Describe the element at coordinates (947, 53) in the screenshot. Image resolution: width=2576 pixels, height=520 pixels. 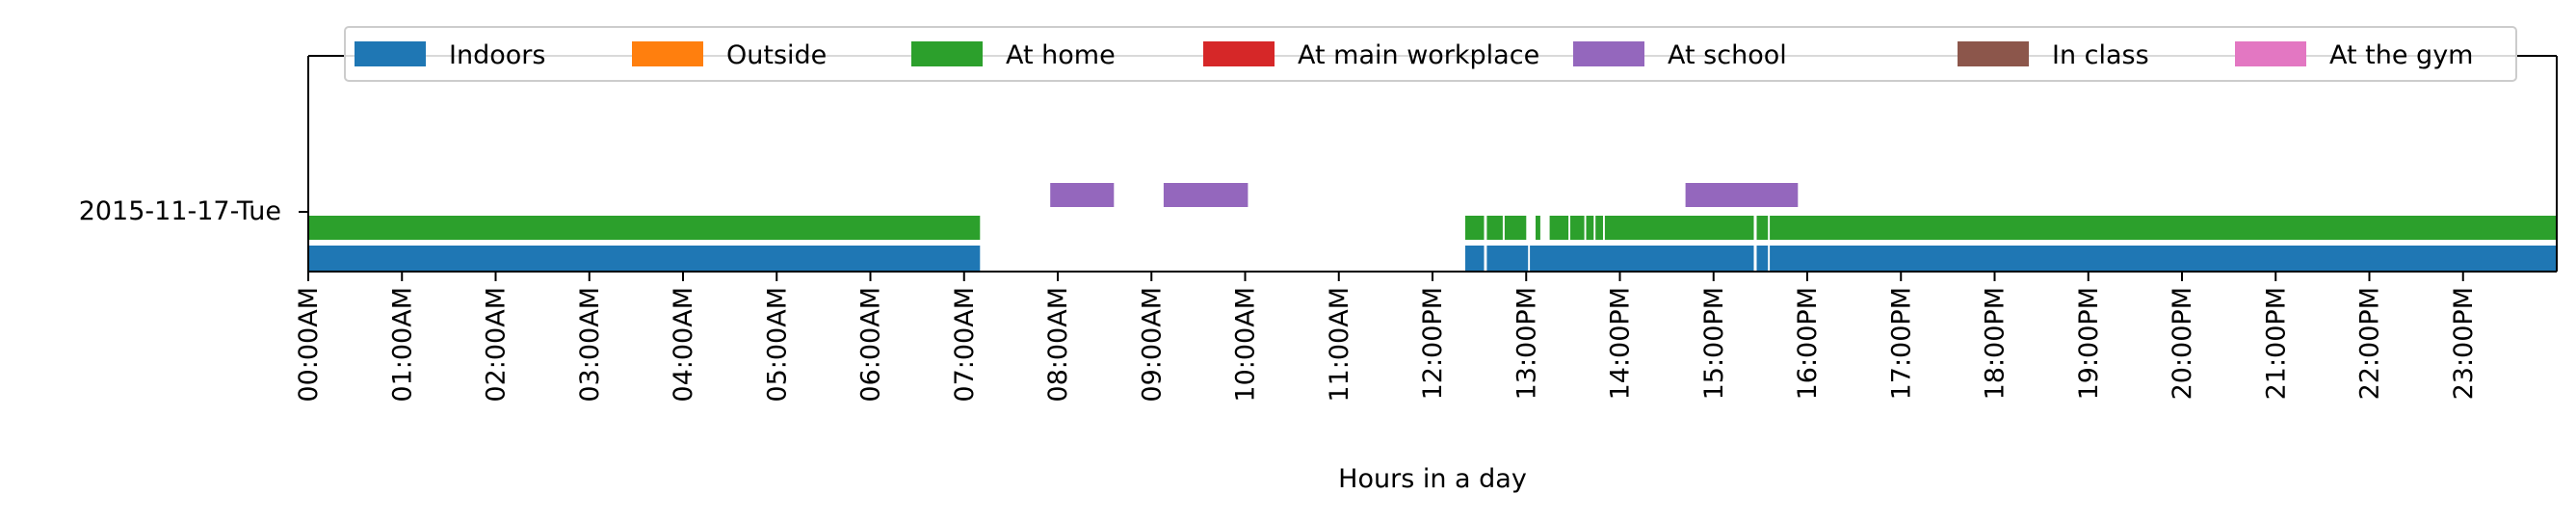
I see `legend-swatch-at-home` at that location.